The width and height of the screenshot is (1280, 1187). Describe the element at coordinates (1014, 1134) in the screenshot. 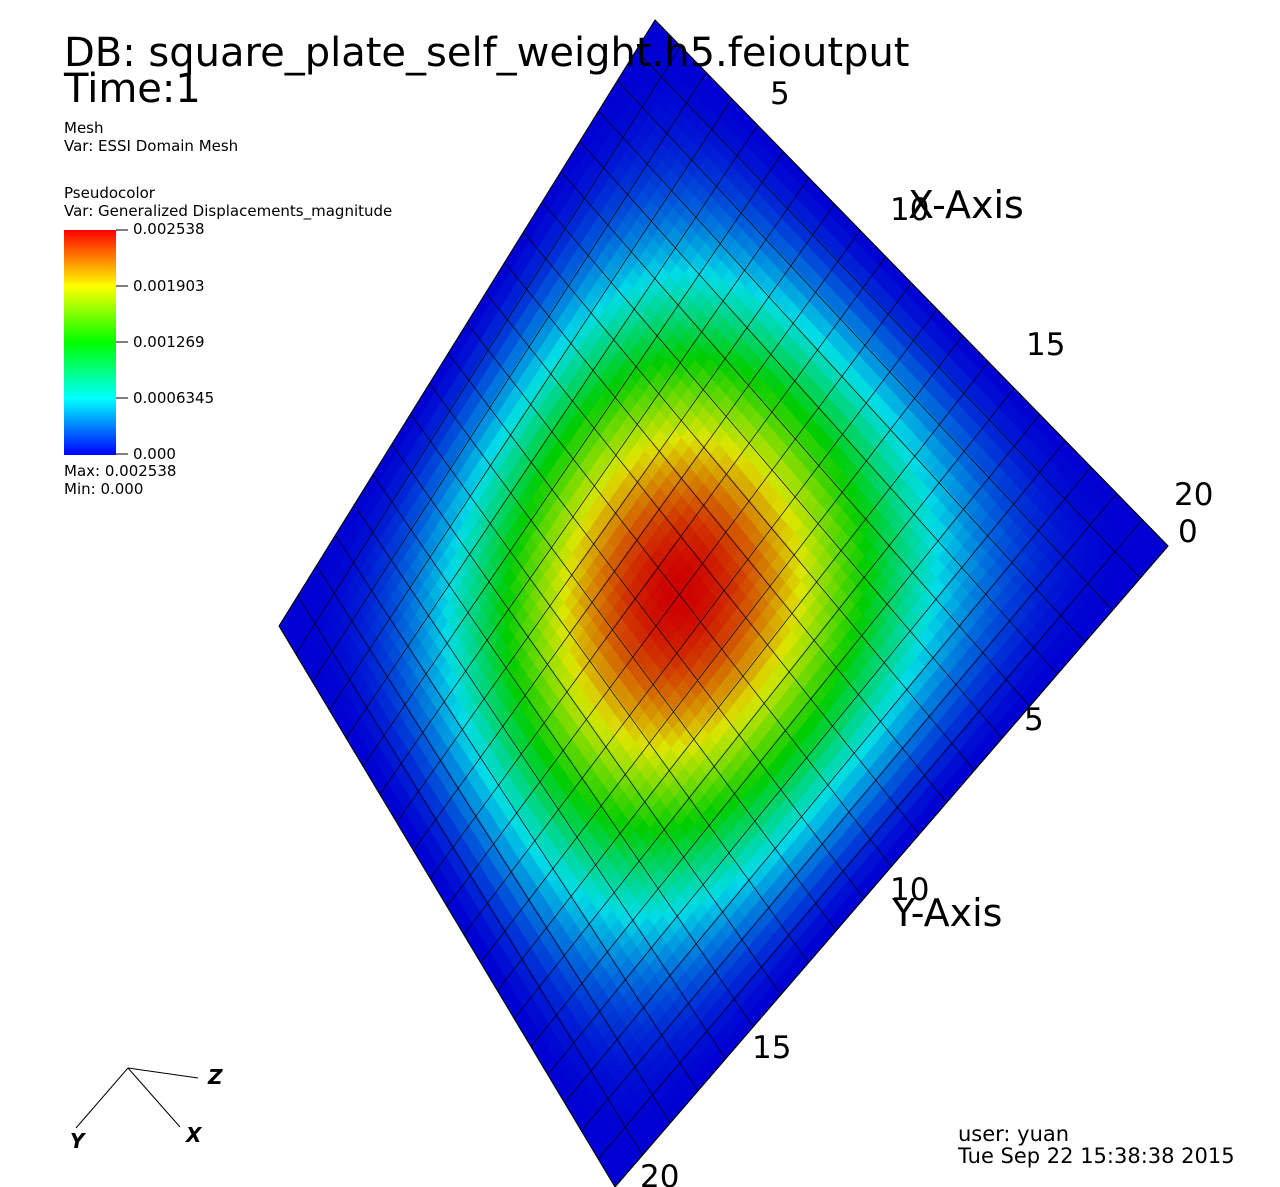

I see `user-label: user: yuan` at that location.